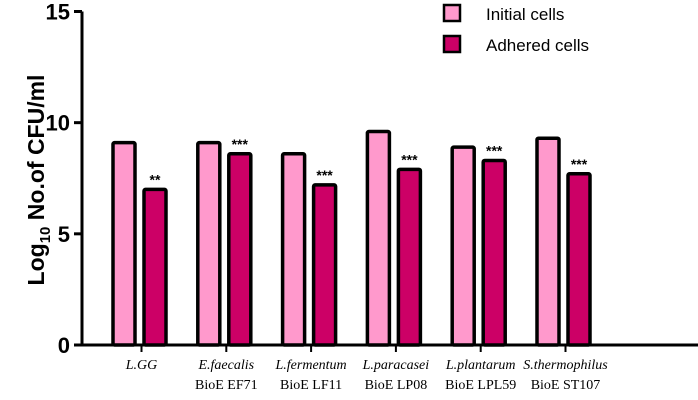 This screenshot has width=698, height=400. Describe the element at coordinates (226, 385) in the screenshot. I see `x-tick-label-strain: BioE EF71` at that location.